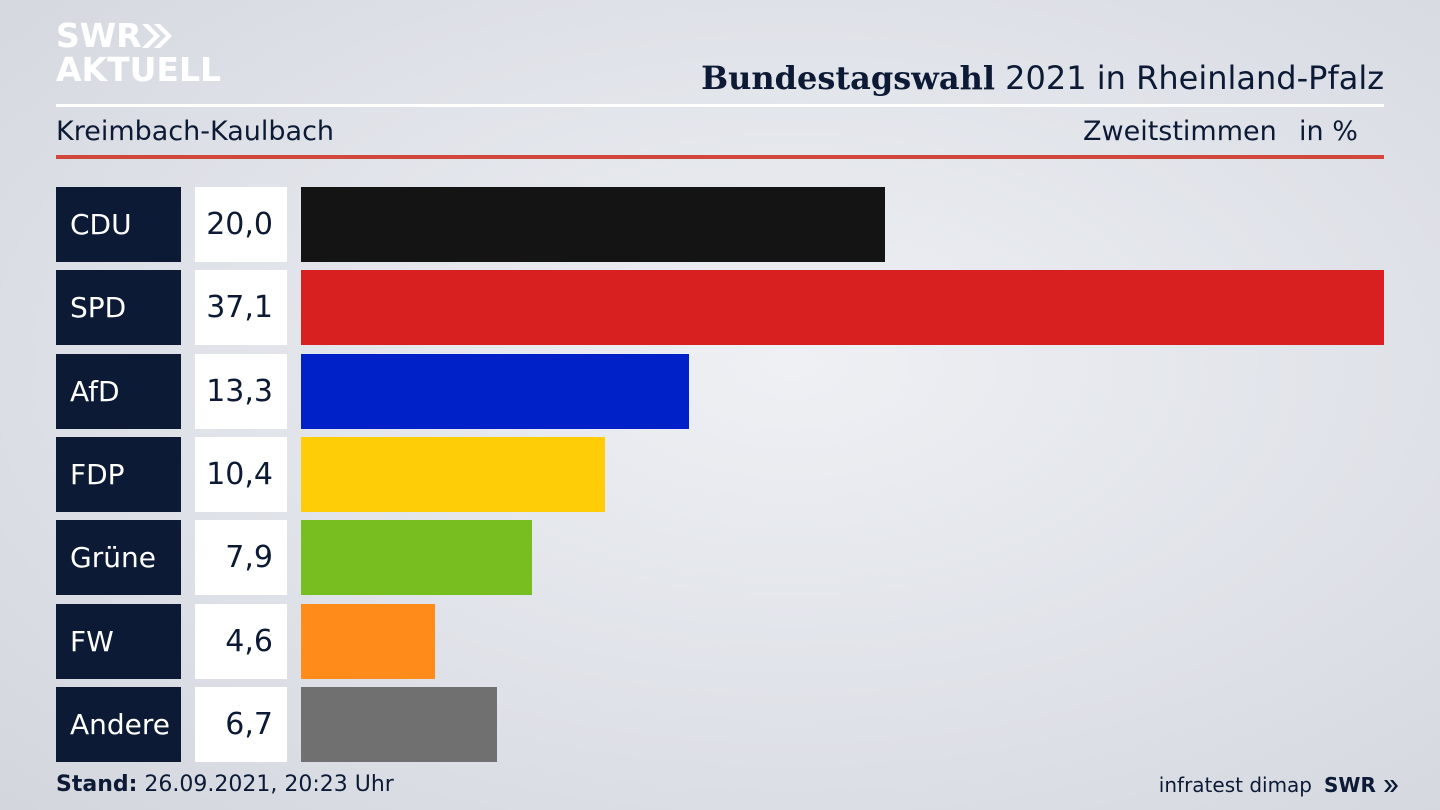 The width and height of the screenshot is (1440, 810). I want to click on unit-label: in %, so click(1328, 131).